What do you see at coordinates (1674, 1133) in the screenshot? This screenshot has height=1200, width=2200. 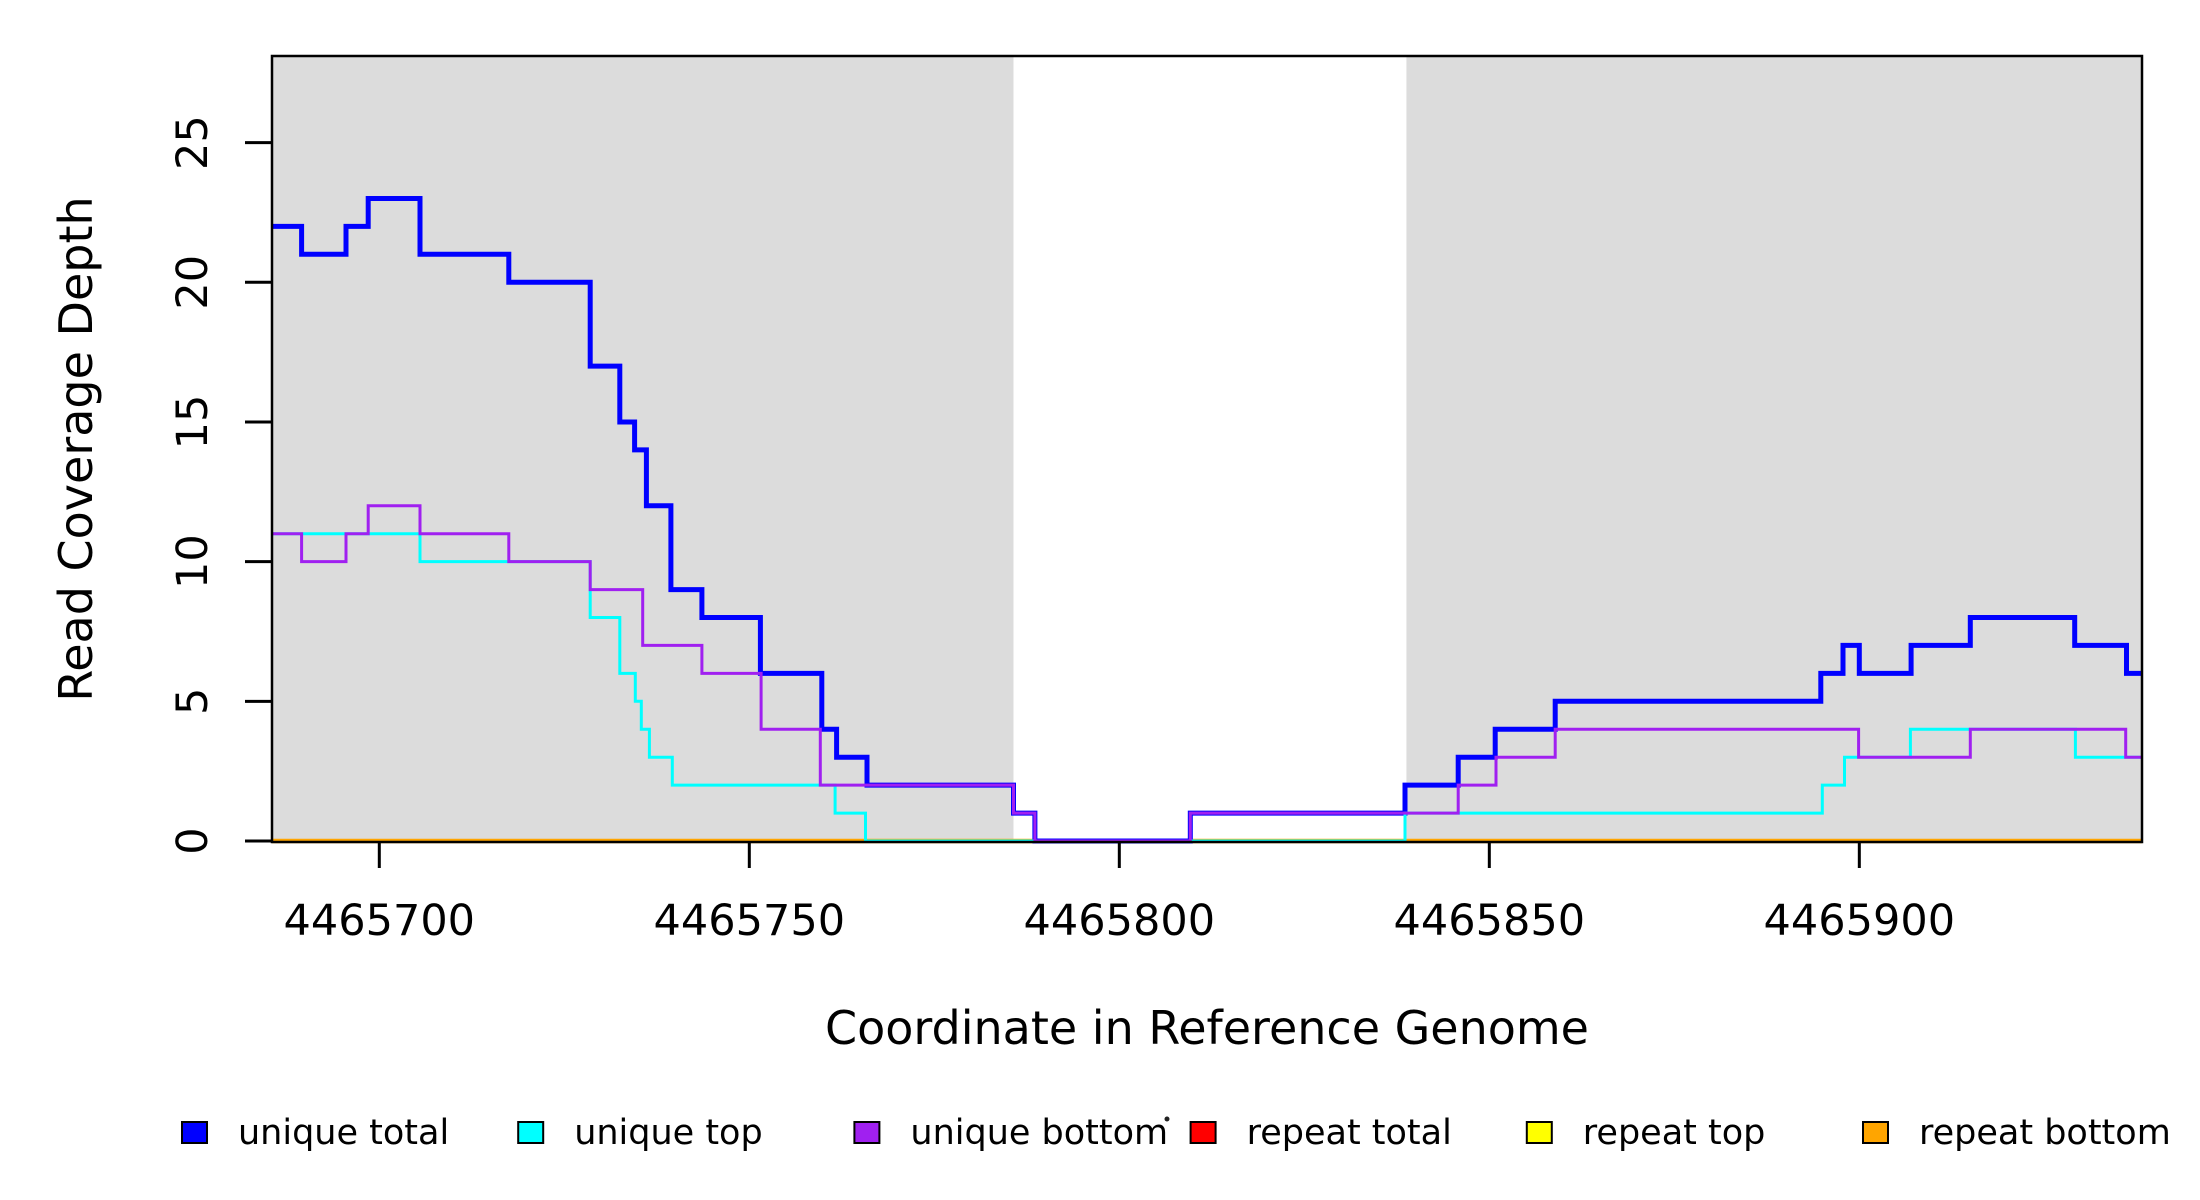 I see `legend-label-repeat-top: repeat top` at bounding box center [1674, 1133].